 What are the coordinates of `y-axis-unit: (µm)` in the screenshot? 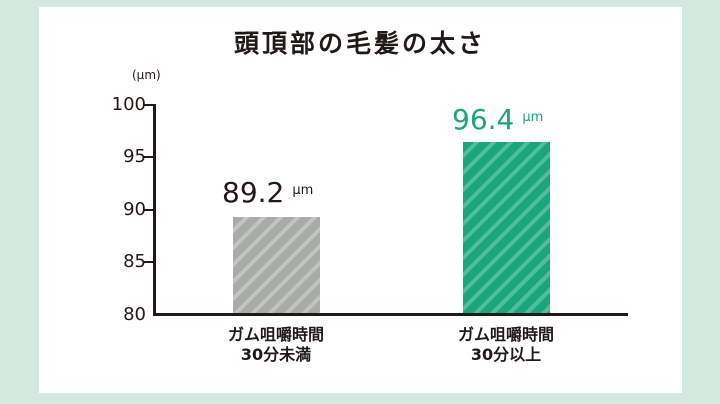 It's located at (146, 75).